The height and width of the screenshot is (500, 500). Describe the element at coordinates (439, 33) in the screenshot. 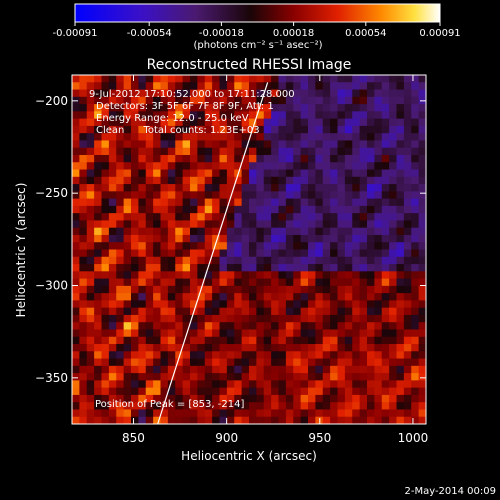

I see `colorbar-tick-label: 0.00091` at that location.